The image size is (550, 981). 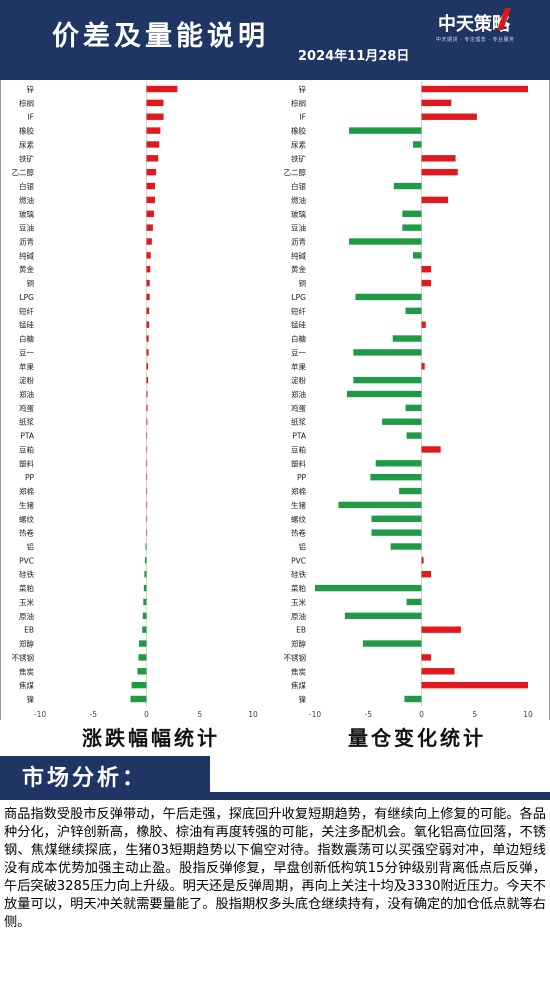 What do you see at coordinates (298, 574) in the screenshot?
I see `volume-category-label: 硅铁` at bounding box center [298, 574].